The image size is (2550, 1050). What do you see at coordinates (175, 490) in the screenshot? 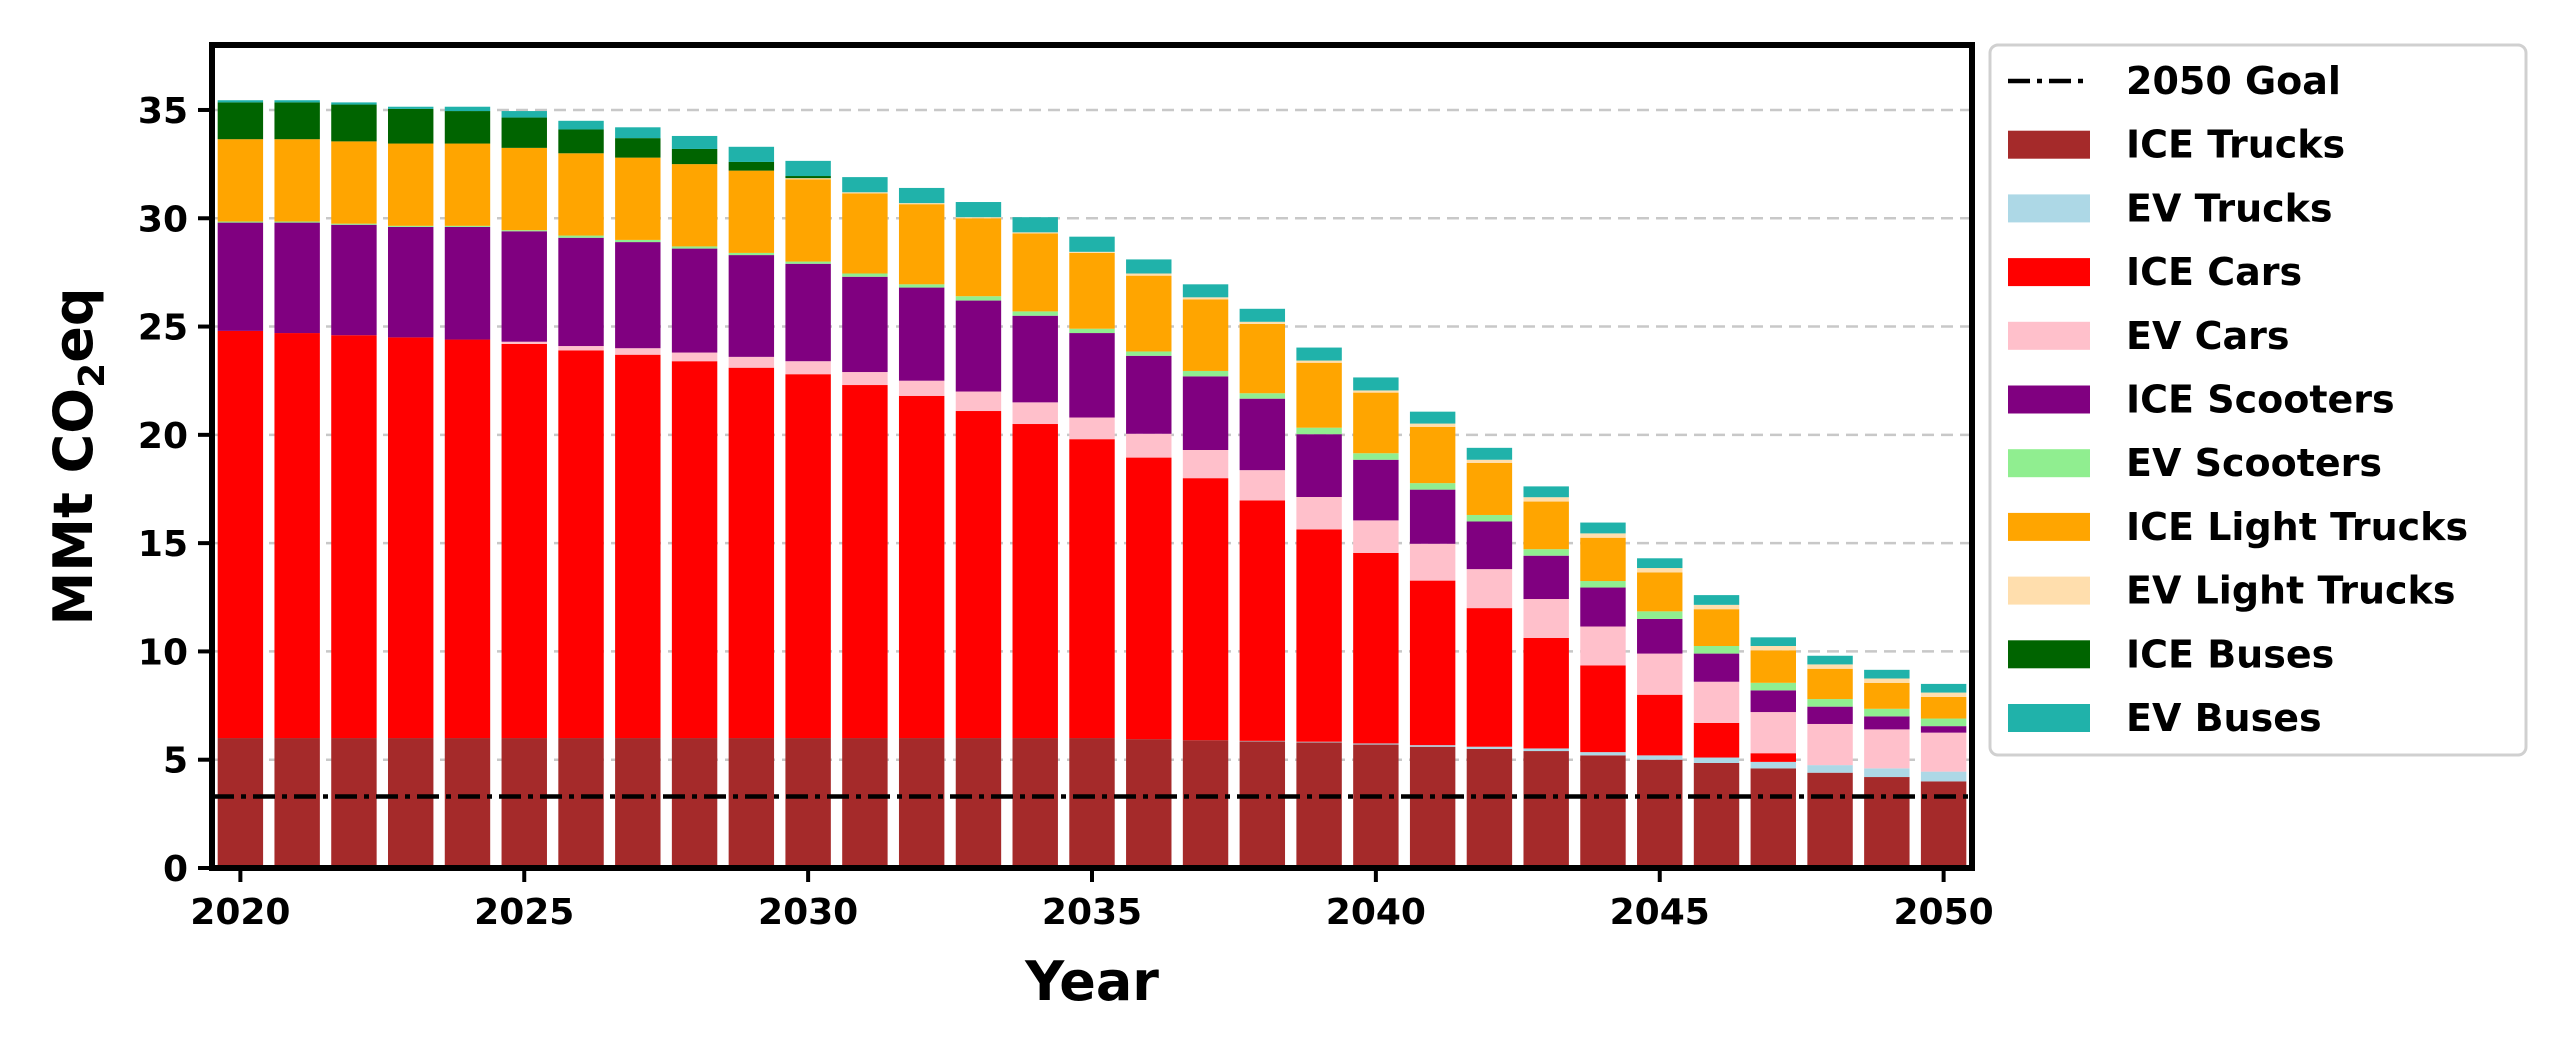
I see `y-axis-ticks: 0 5 10 15 20 25 30 35` at bounding box center [175, 490].